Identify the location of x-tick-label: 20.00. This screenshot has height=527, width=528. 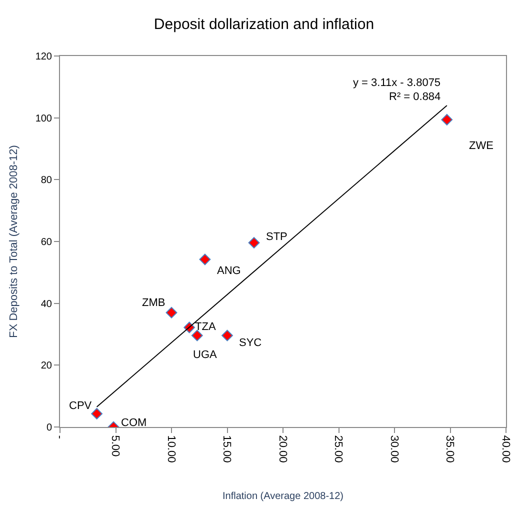
(282, 449).